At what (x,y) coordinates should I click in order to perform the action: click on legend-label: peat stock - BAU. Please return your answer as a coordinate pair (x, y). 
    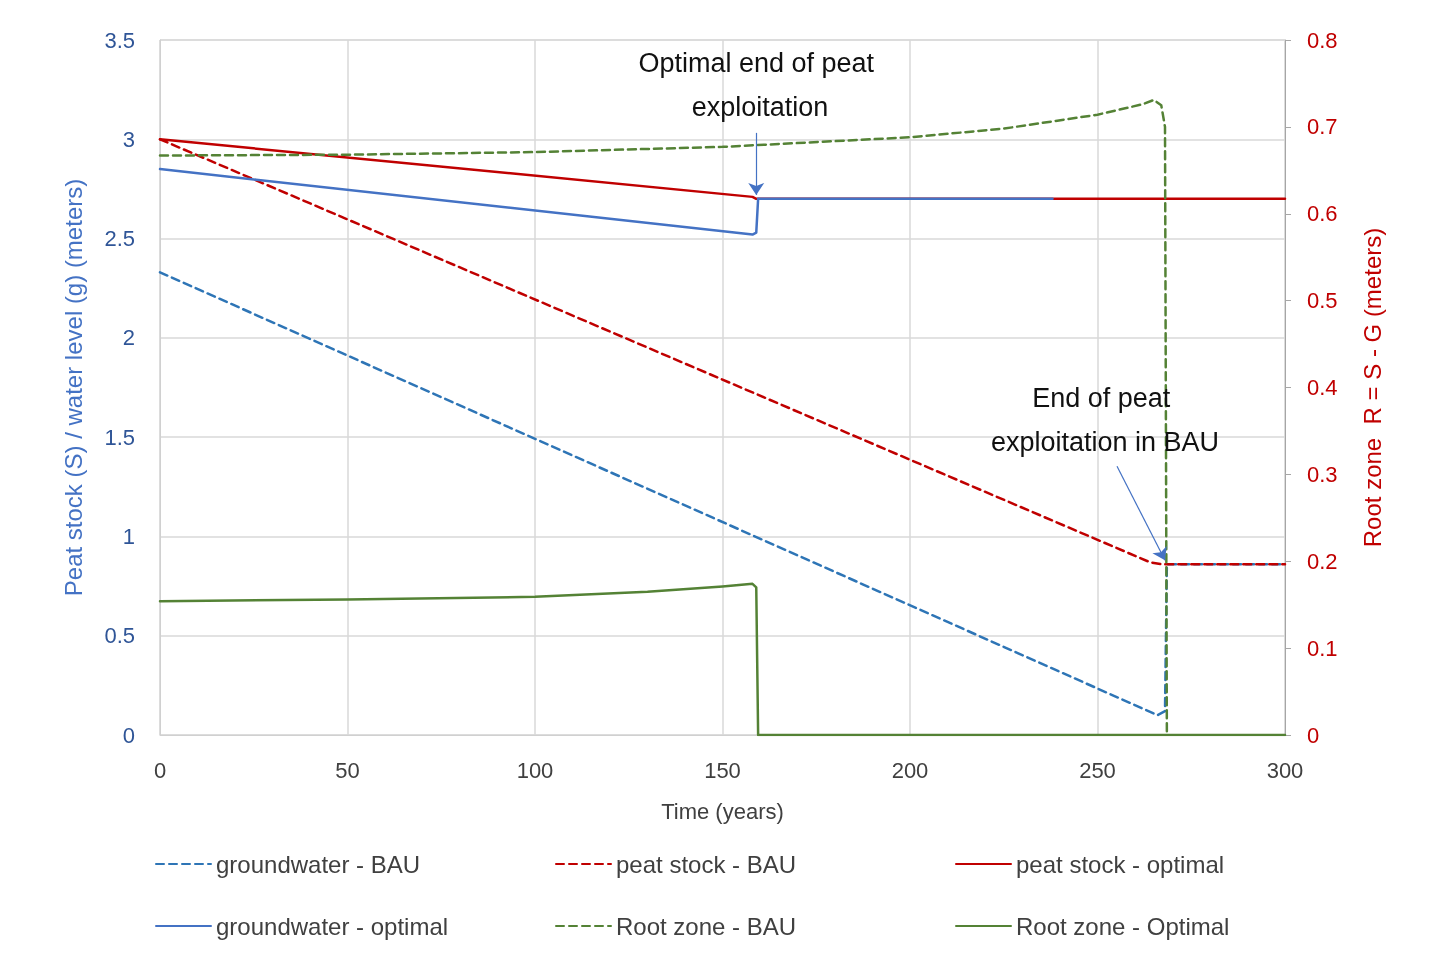
    Looking at the image, I should click on (706, 864).